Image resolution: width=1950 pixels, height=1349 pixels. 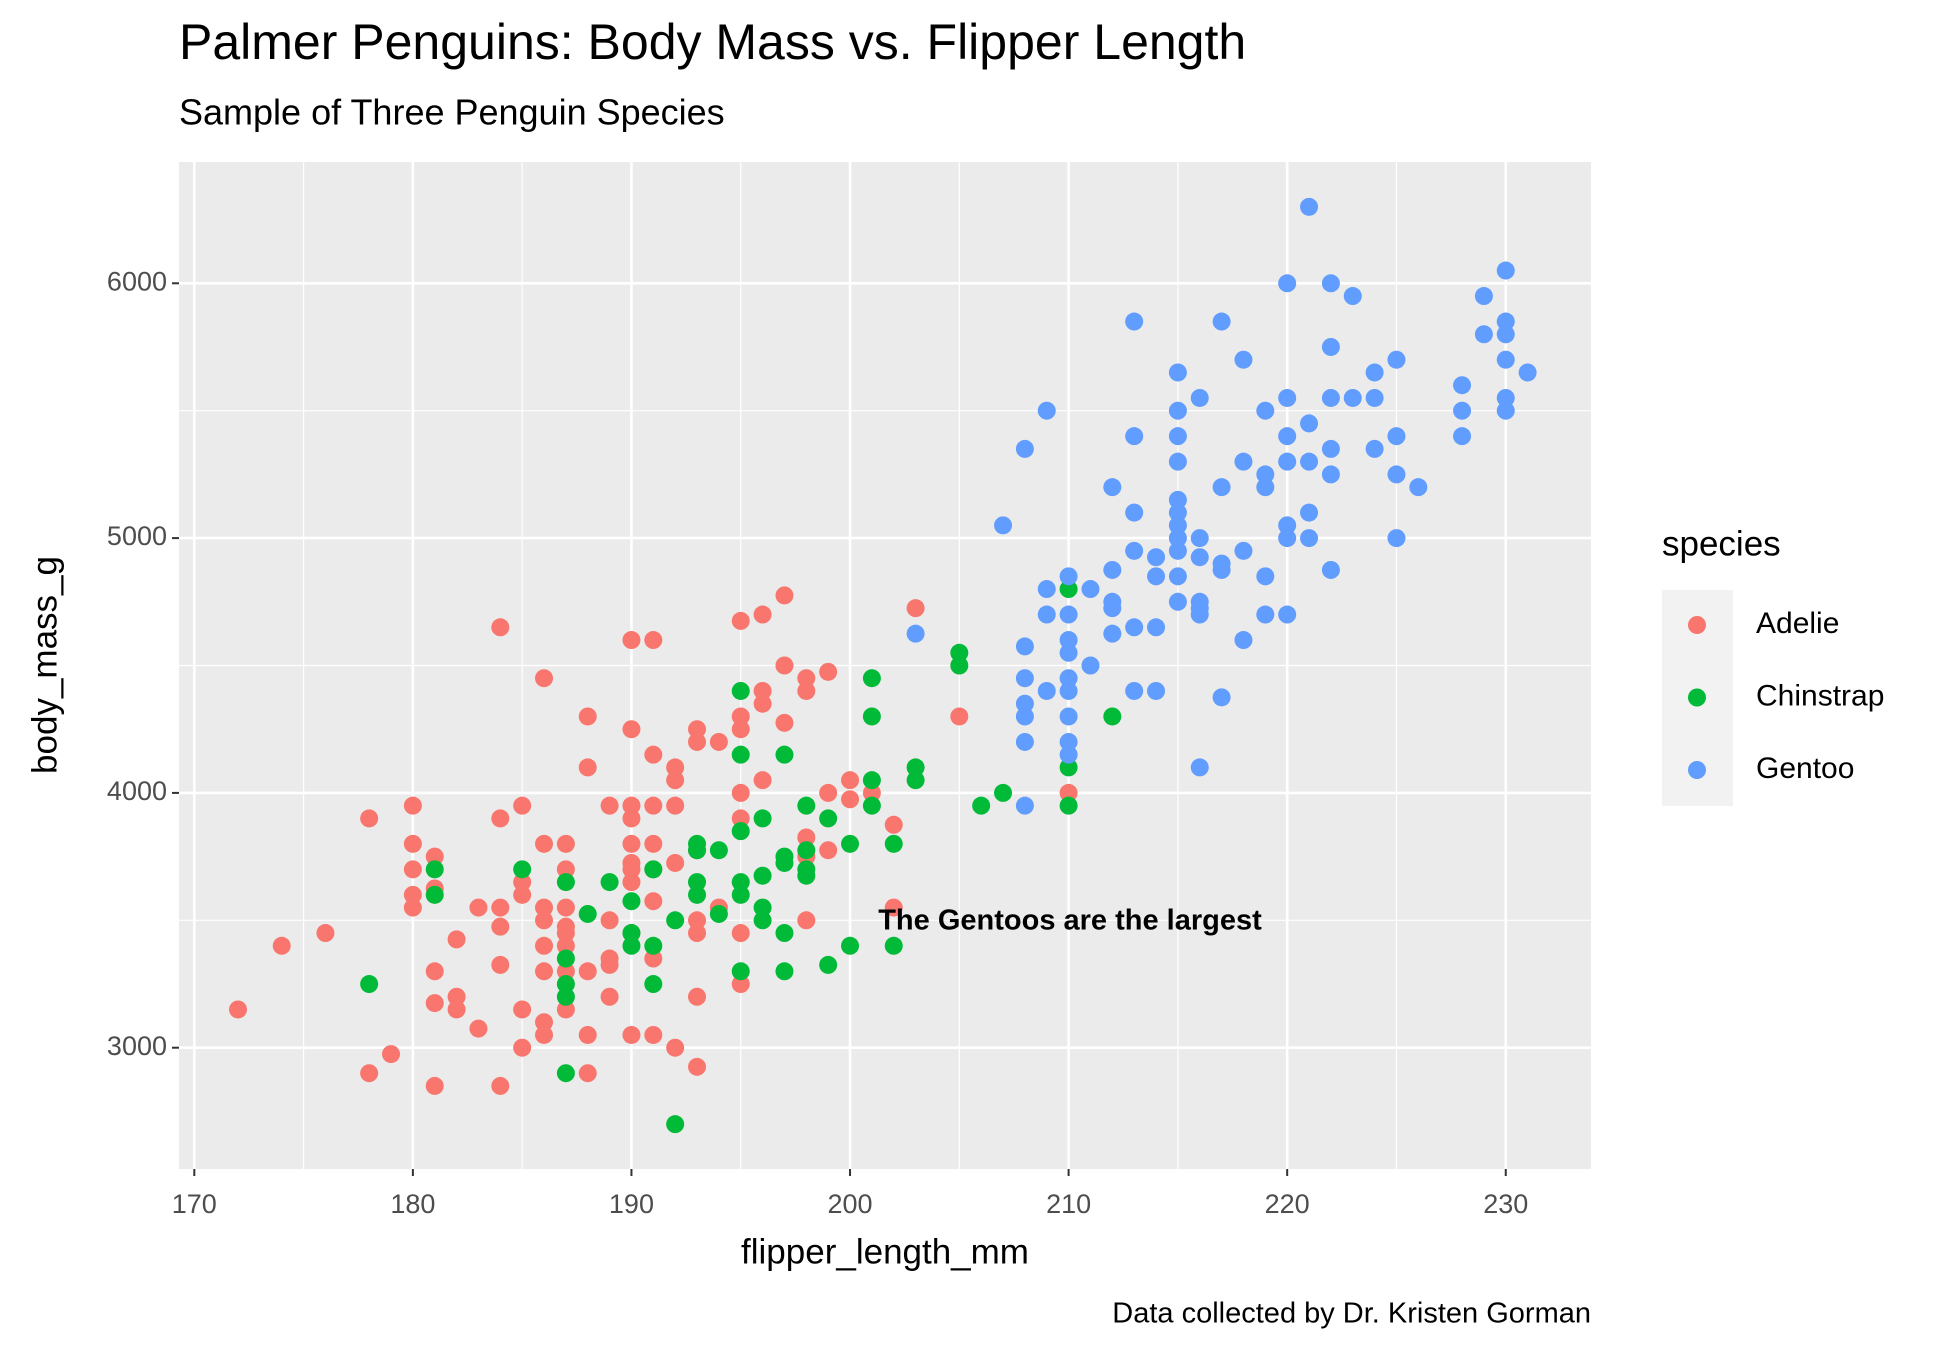 What do you see at coordinates (412, 1204) in the screenshot?
I see `x-tick-label: 180` at bounding box center [412, 1204].